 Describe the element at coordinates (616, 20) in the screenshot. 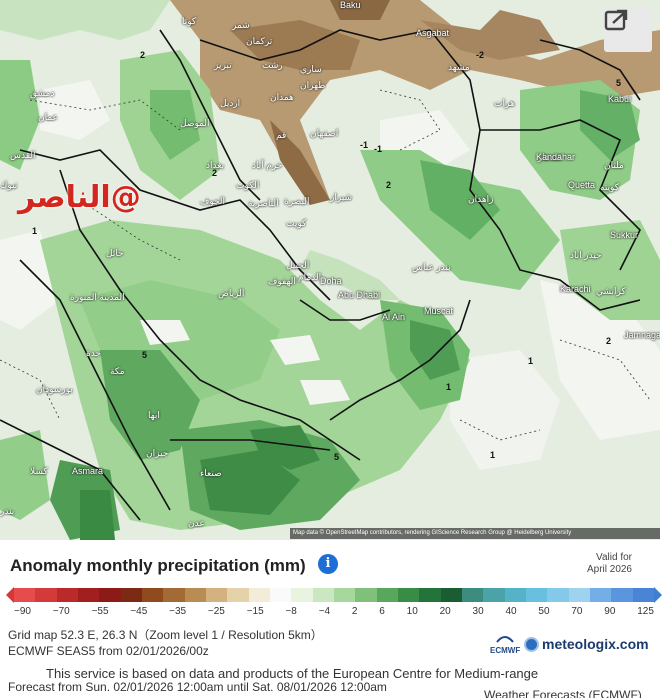

I see `share-icon` at that location.